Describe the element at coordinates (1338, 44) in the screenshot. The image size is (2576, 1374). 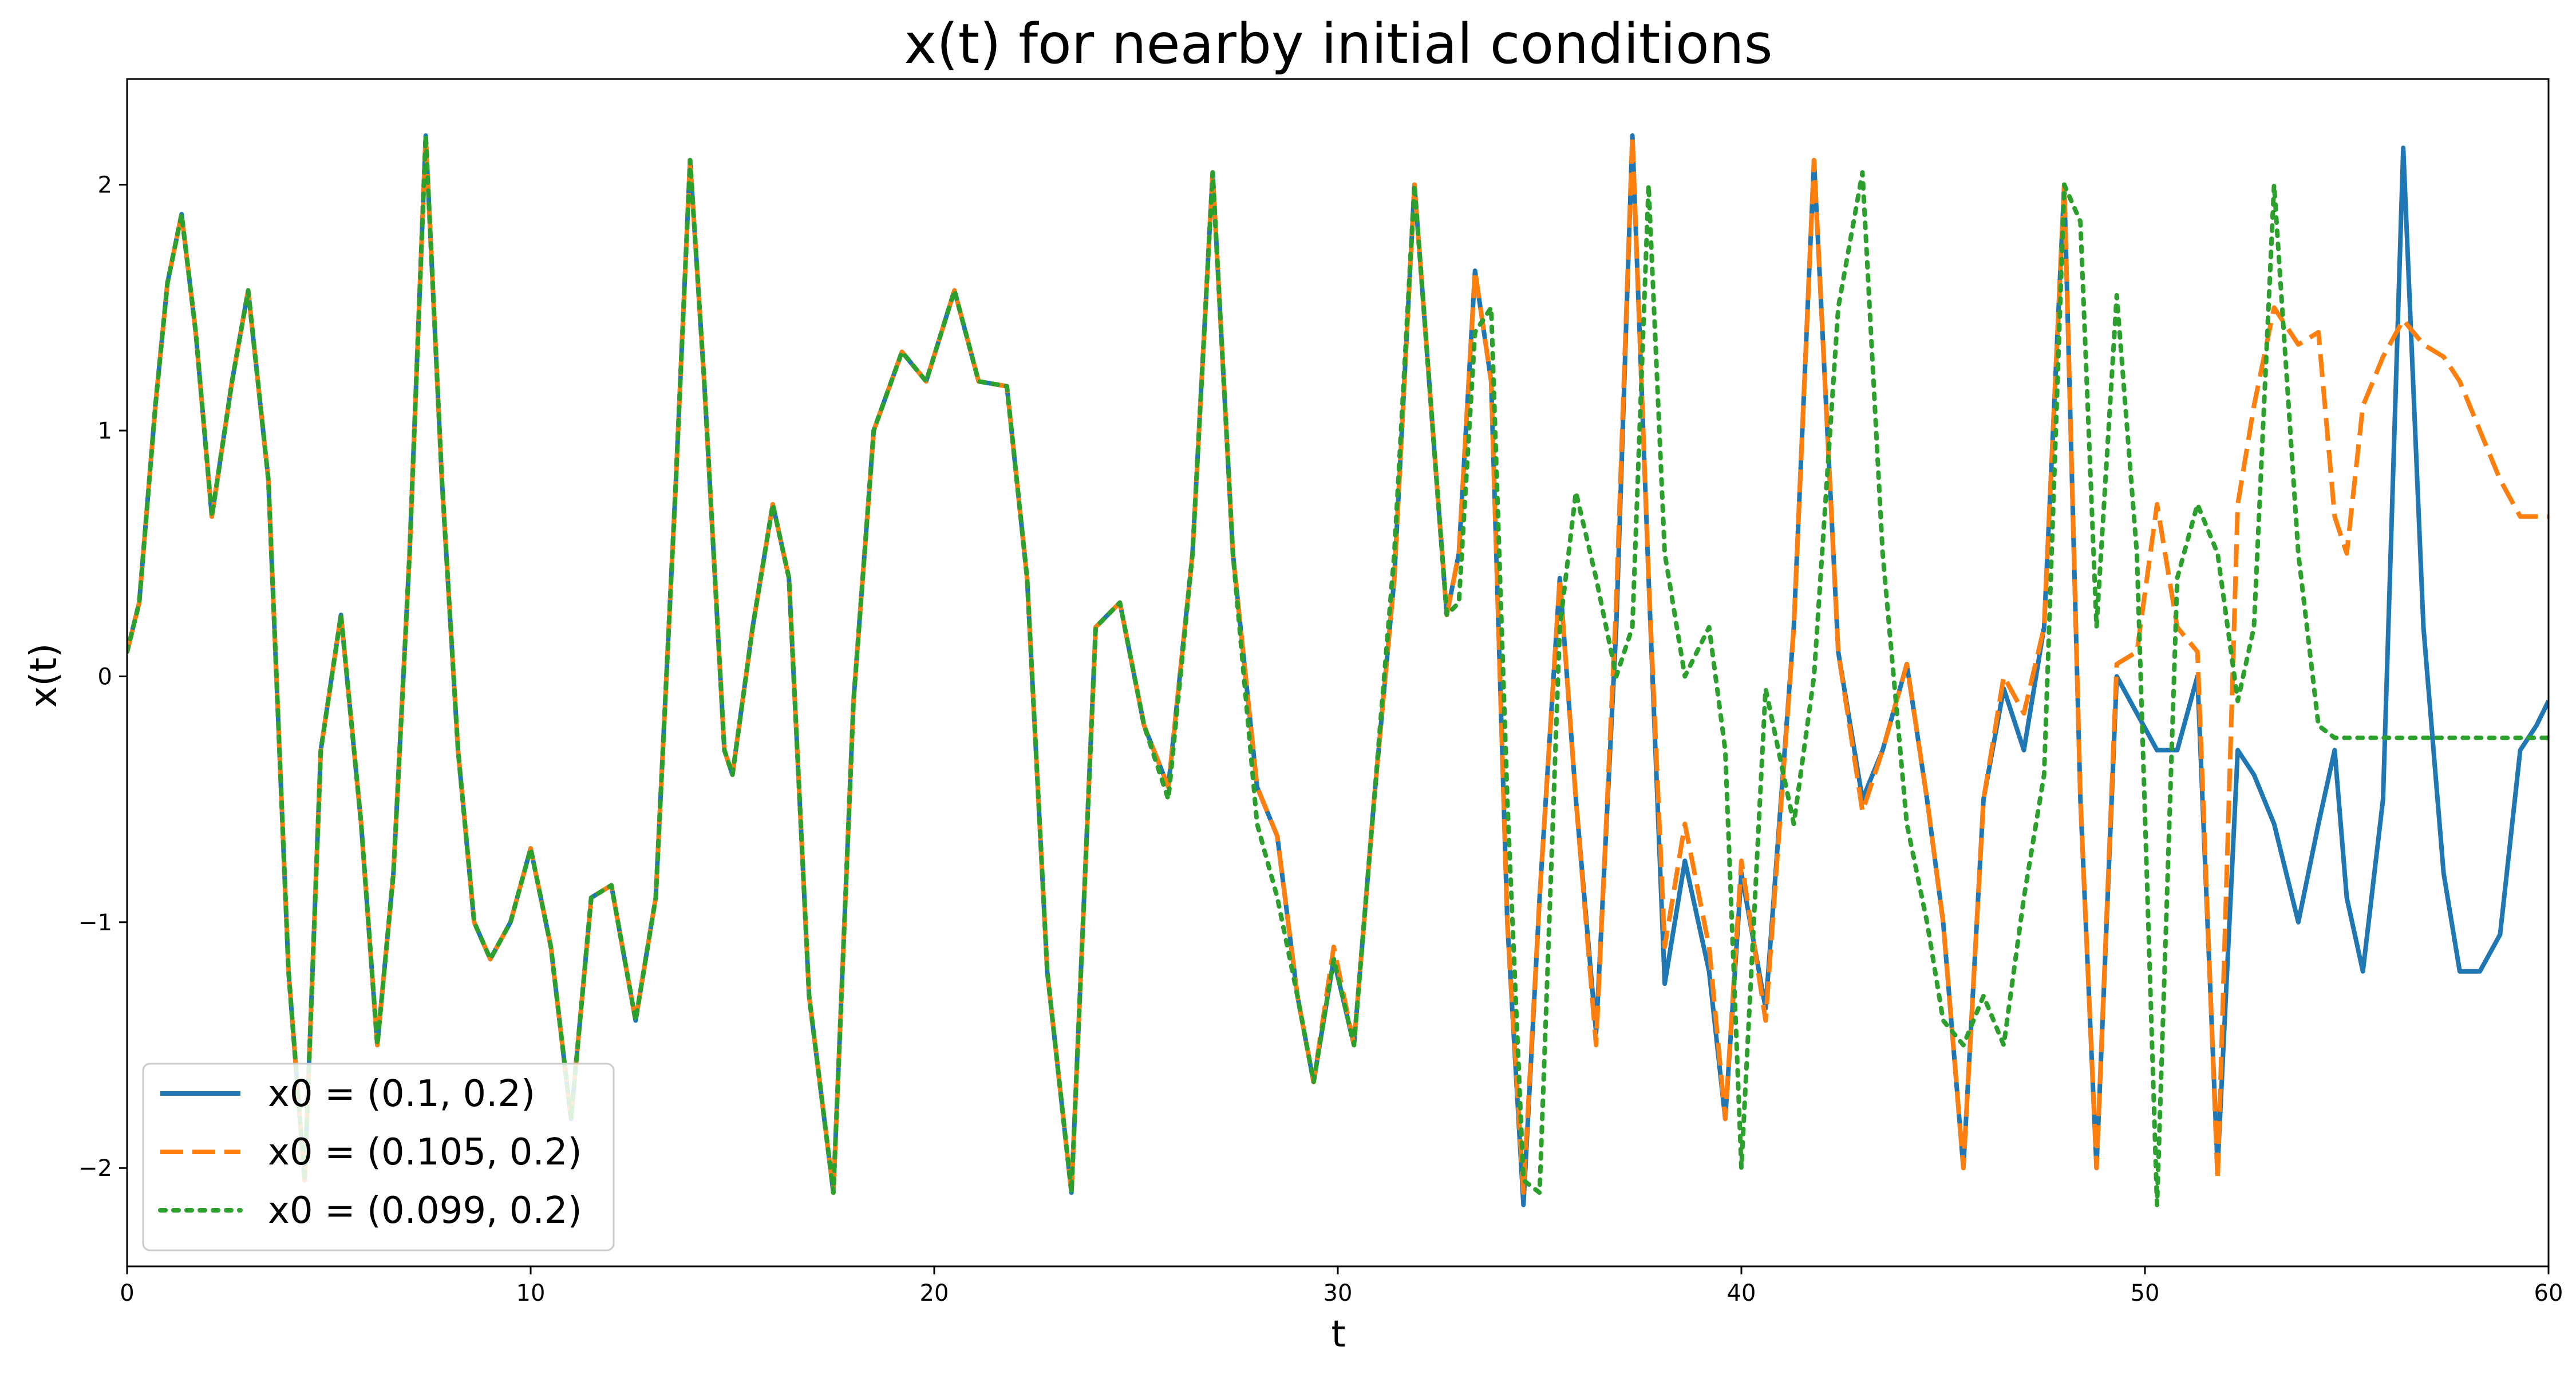
I see `chart-title: x(t) for nearby initial conditions` at that location.